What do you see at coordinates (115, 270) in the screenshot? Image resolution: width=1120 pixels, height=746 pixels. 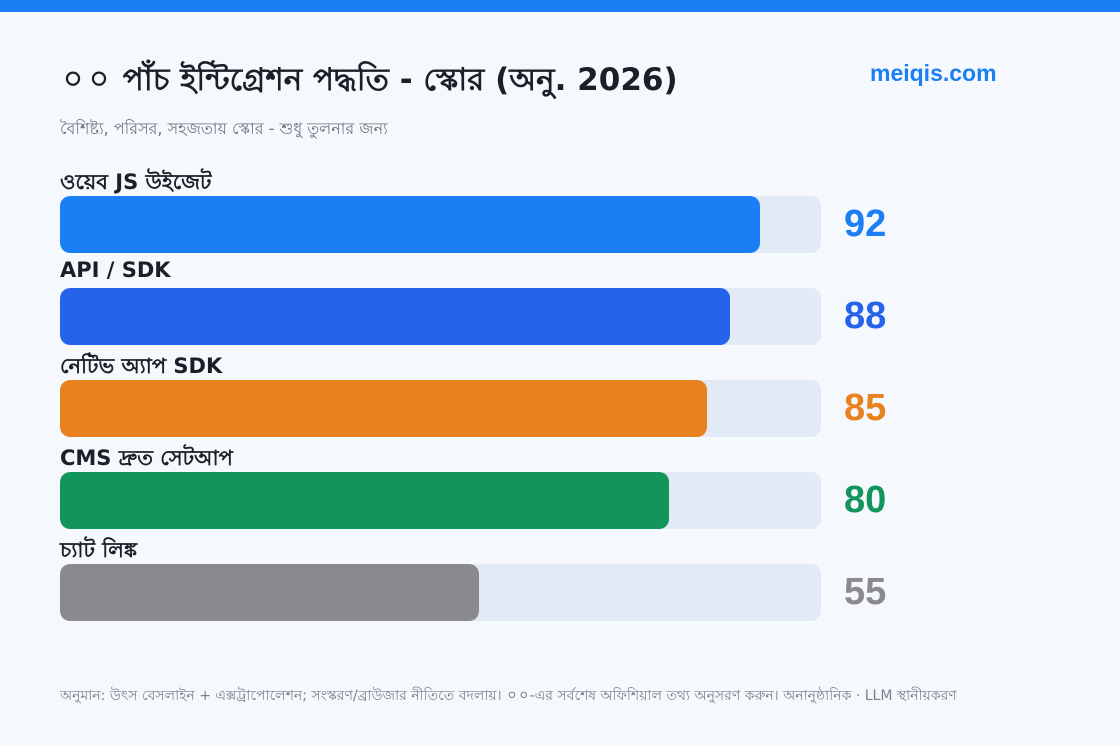 I see `bar-label: API / SDK` at bounding box center [115, 270].